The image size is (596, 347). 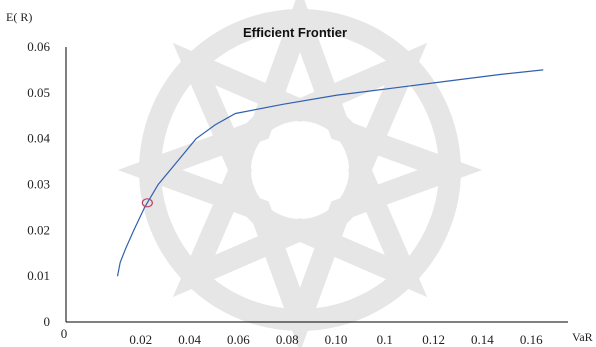 I want to click on x-tick-label: 0.14, so click(x=482, y=339).